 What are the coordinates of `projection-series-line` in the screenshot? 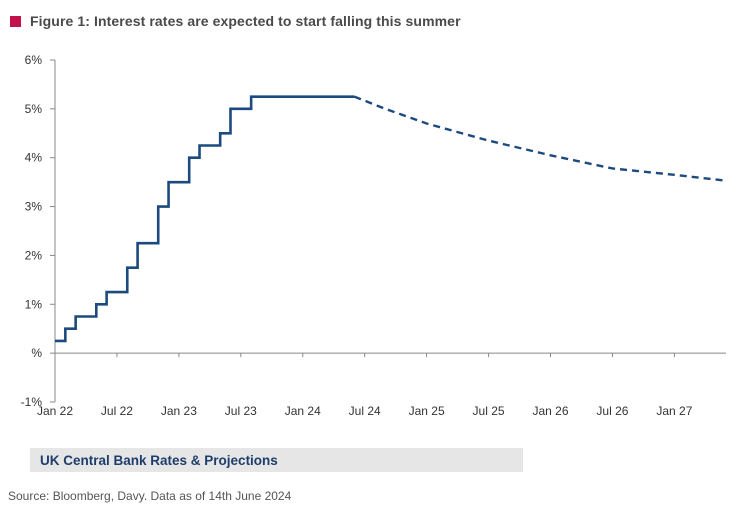 It's located at (540, 138).